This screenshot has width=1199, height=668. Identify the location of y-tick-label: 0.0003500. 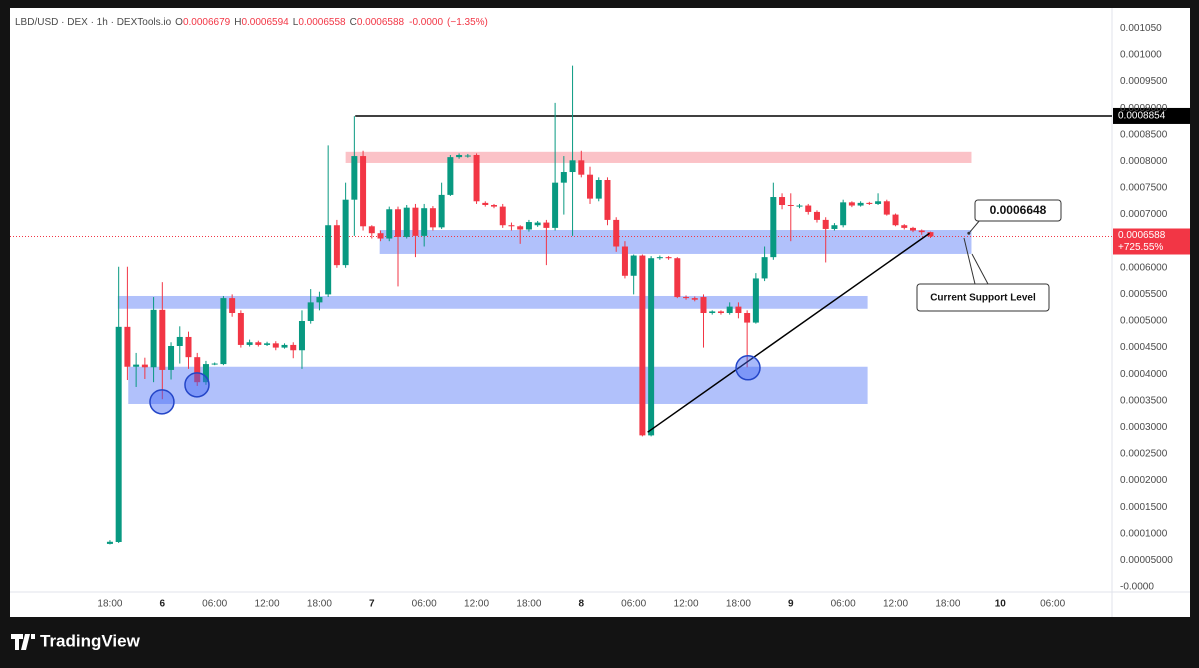
(1144, 400).